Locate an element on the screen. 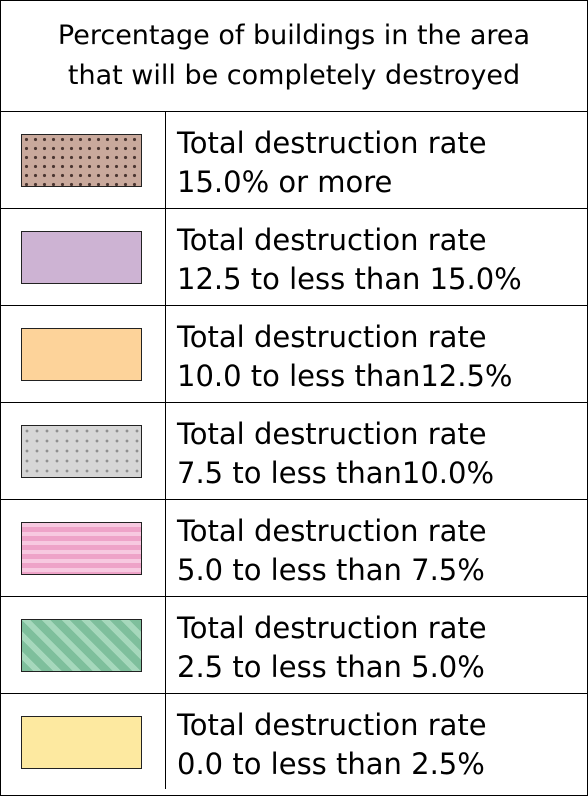 This screenshot has height=796, width=588. legend-label-line-2: 2.5 to less than 5.0% is located at coordinates (331, 667).